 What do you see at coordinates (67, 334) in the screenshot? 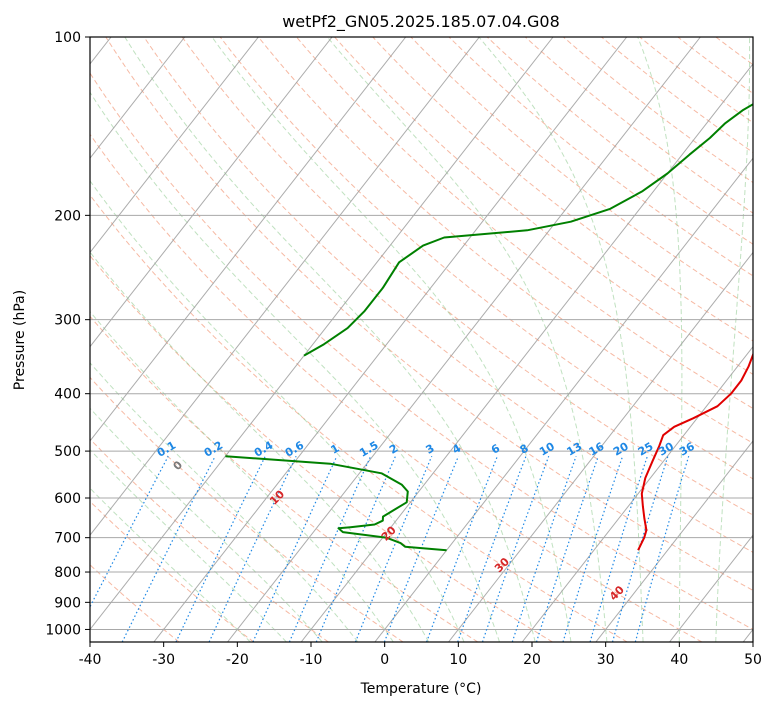
I see `y-axis: 100 200 300 400 500 600 700 800 900 1000` at bounding box center [67, 334].